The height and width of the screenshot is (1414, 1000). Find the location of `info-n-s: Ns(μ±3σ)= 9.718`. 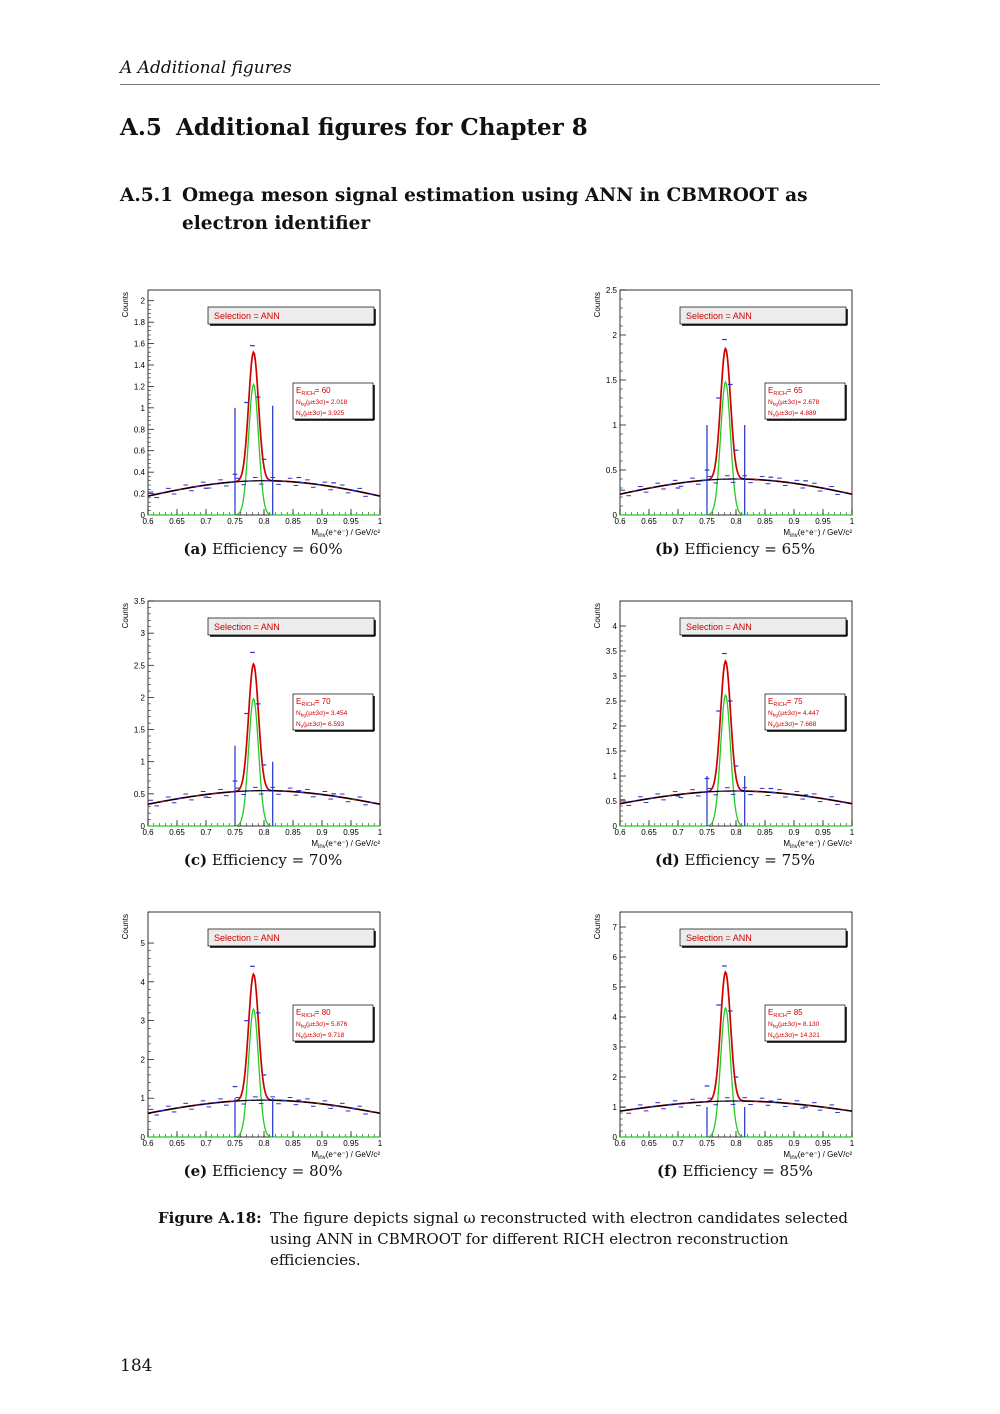

info-n-s: Ns(μ±3σ)= 9.718 is located at coordinates (320, 1036).